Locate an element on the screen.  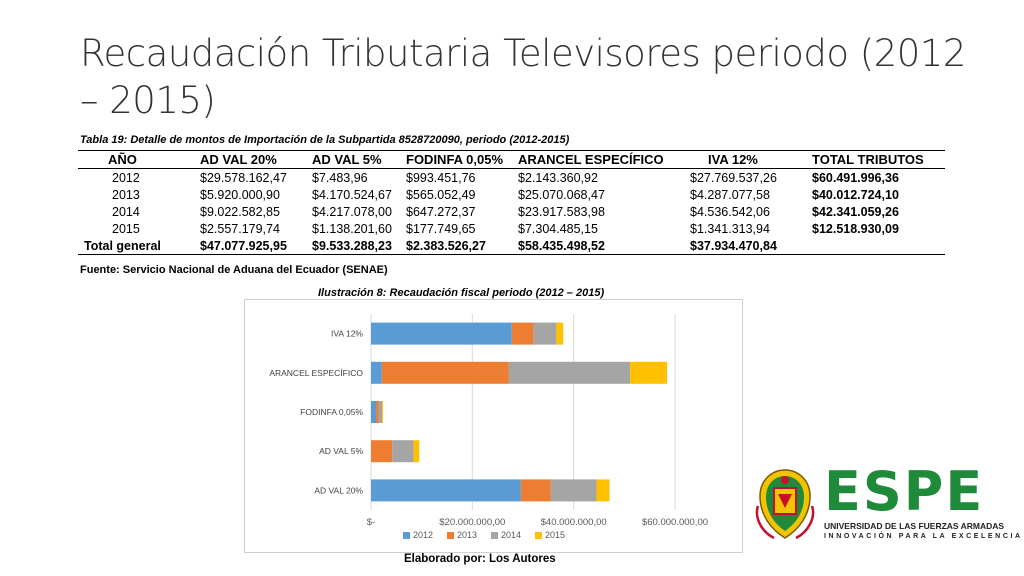
figure-credit: Elaborado por: Los Autores is located at coordinates (480, 559).